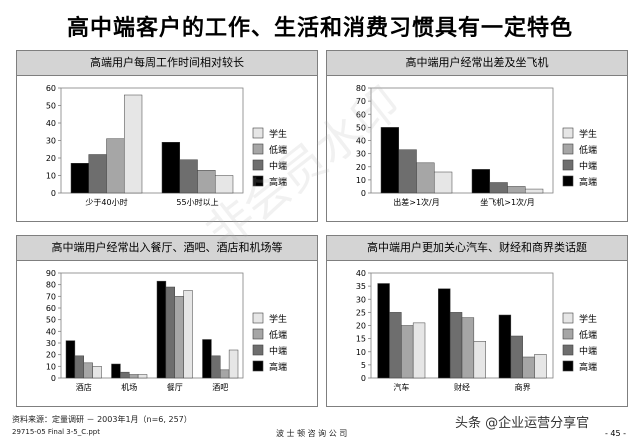 Image resolution: width=640 pixels, height=444 pixels. Describe the element at coordinates (319, 28) in the screenshot. I see `page-title: 高中端客户的工作、生活和消费习惯具有一定特色` at that location.